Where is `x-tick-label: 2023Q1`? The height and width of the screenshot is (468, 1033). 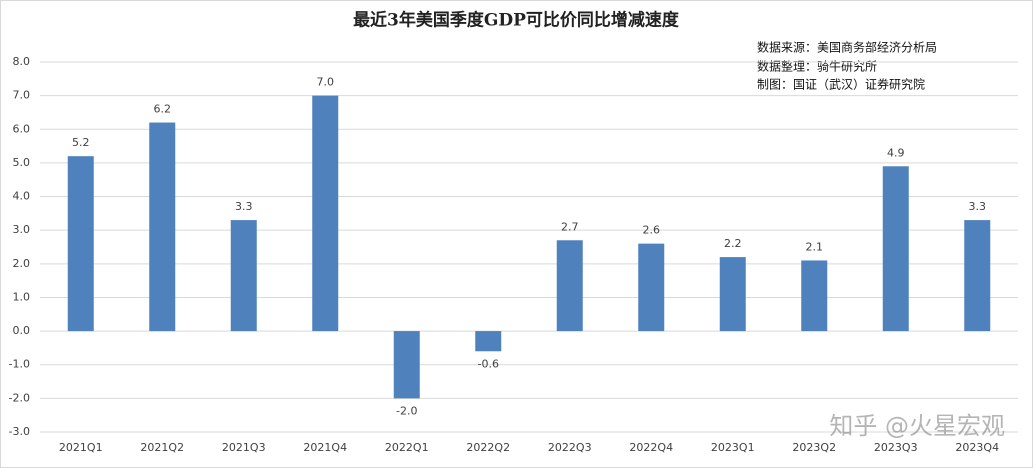 x-tick-label: 2023Q1 is located at coordinates (733, 447).